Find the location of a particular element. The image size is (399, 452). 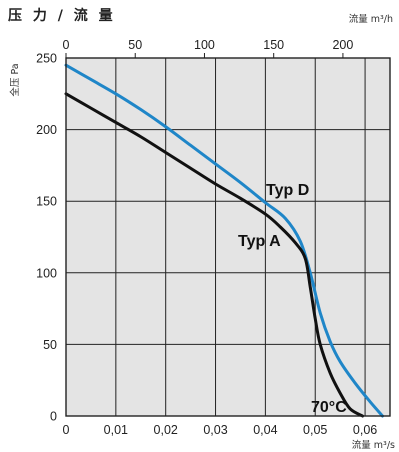

top-x-tick-label: 200 is located at coordinates (342, 45).